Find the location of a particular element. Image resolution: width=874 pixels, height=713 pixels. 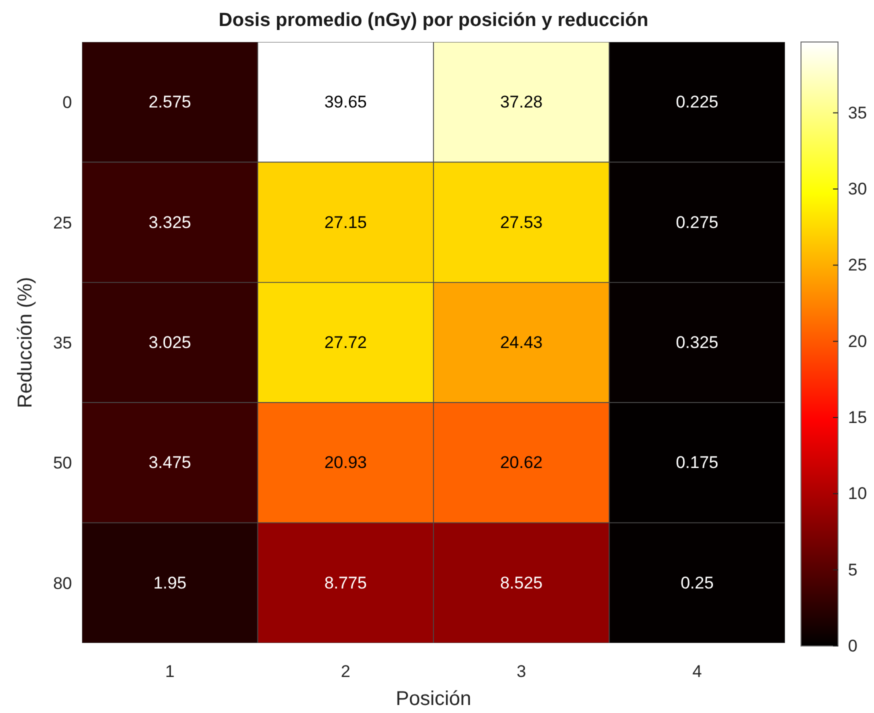

data-label: 0.25 is located at coordinates (697, 582).